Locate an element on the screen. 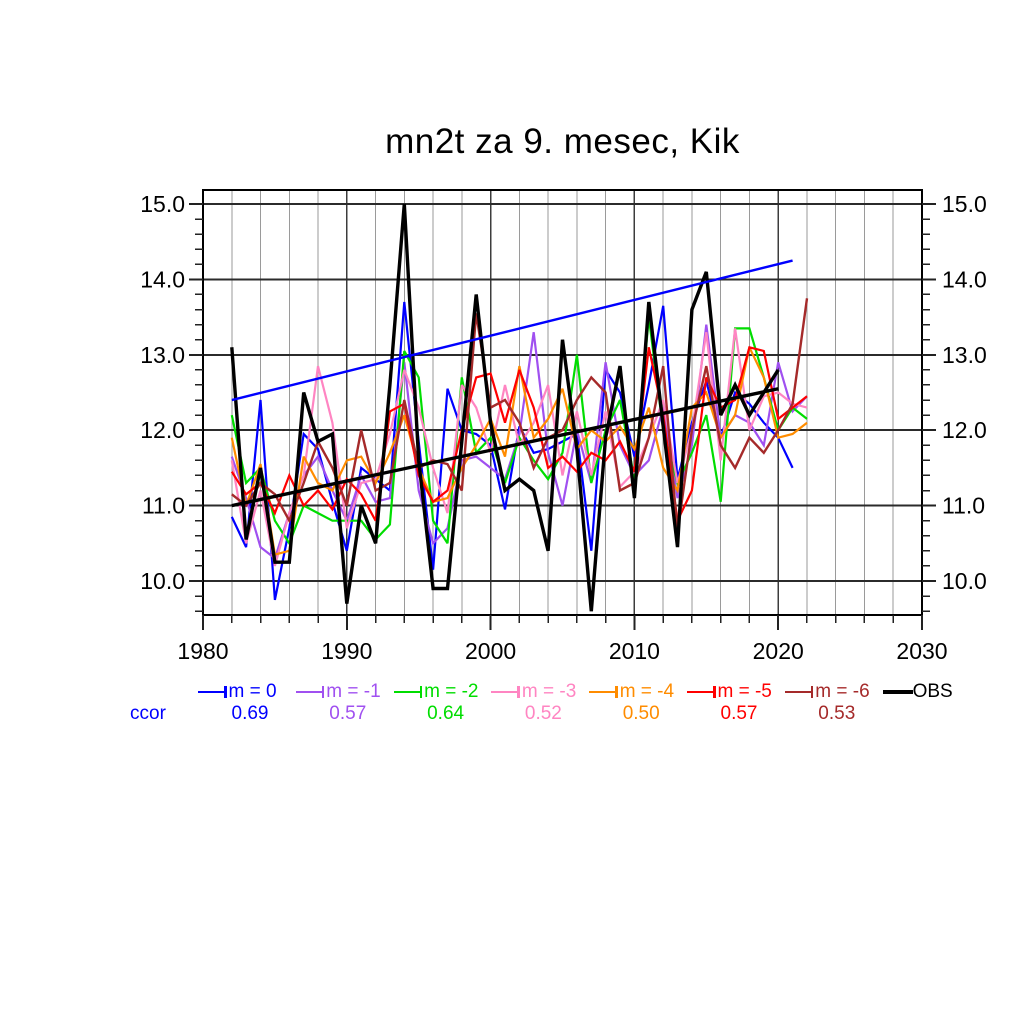 The height and width of the screenshot is (1024, 1024). y-axis-label-right: 12.0 is located at coordinates (964, 430).